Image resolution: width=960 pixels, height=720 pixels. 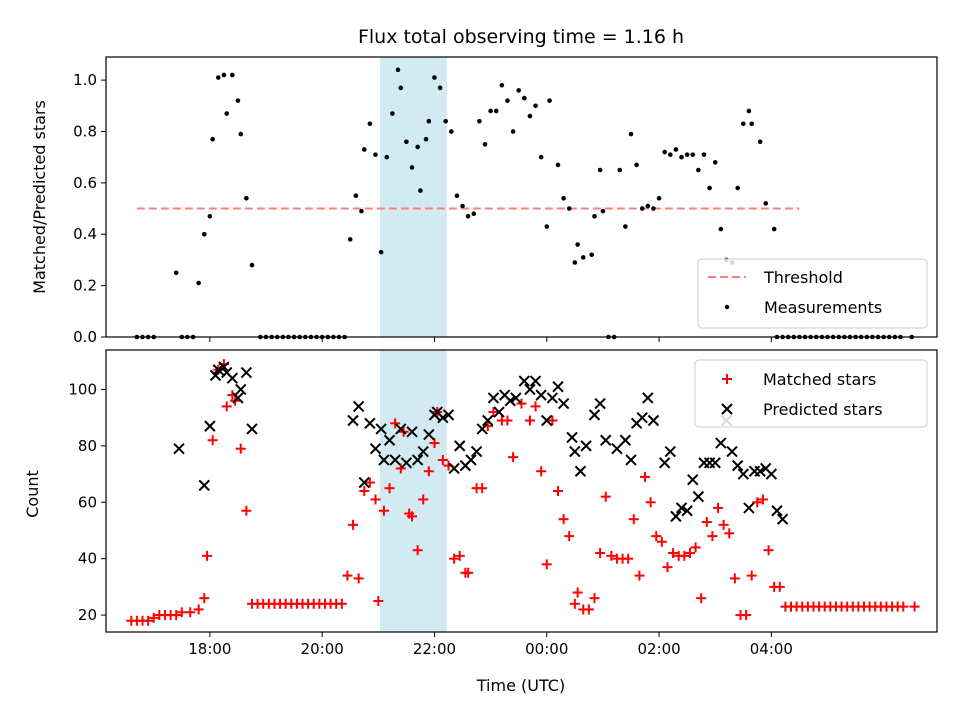 I want to click on x-tick-label: 22:00, so click(x=434, y=649).